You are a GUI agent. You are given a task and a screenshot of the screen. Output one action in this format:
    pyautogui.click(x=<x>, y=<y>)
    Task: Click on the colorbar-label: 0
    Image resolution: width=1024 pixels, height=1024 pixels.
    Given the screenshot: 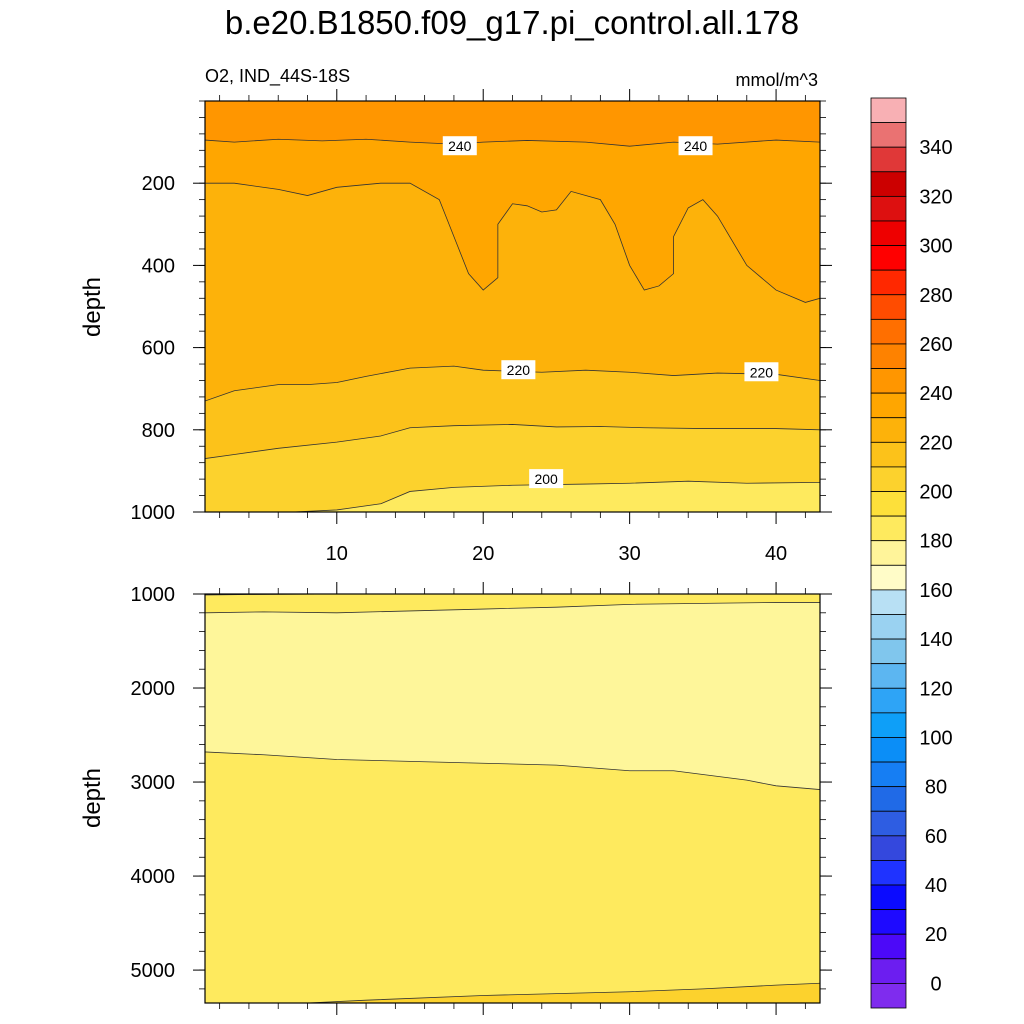 What is the action you would take?
    pyautogui.click(x=935, y=984)
    